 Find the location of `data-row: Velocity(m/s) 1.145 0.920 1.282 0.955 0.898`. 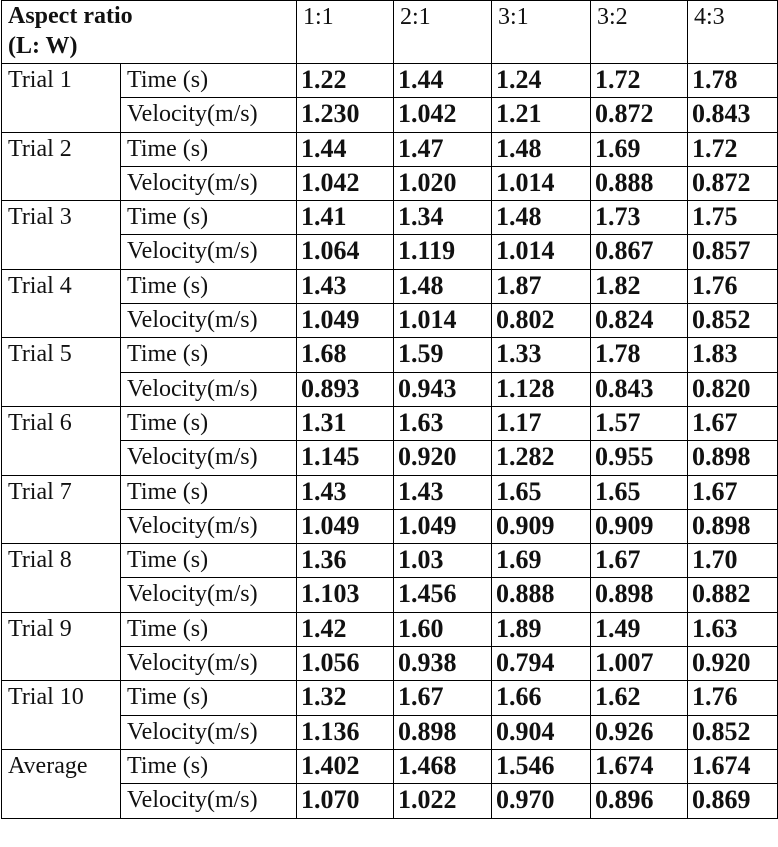

data-row: Velocity(m/s) 1.145 0.920 1.282 0.955 0.898 is located at coordinates (390, 458).